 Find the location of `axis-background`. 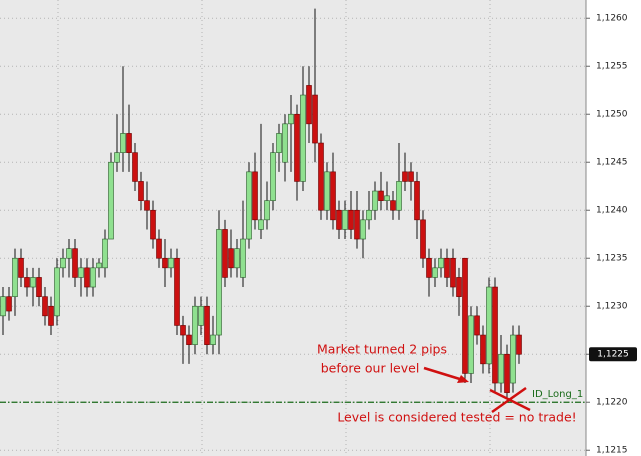

axis-background is located at coordinates (613, 228).